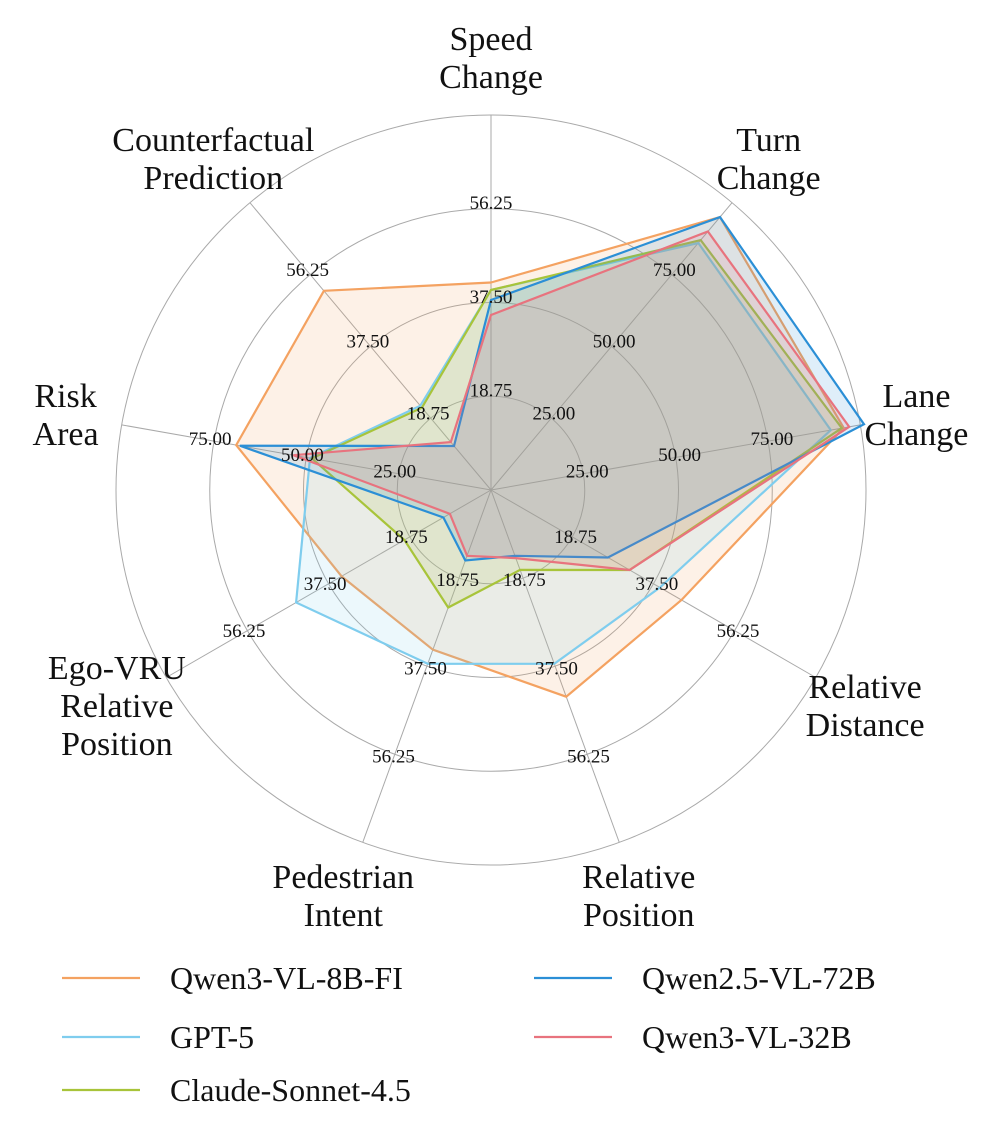 The height and width of the screenshot is (1132, 997). I want to click on axis-label-line: Risk, so click(65, 396).